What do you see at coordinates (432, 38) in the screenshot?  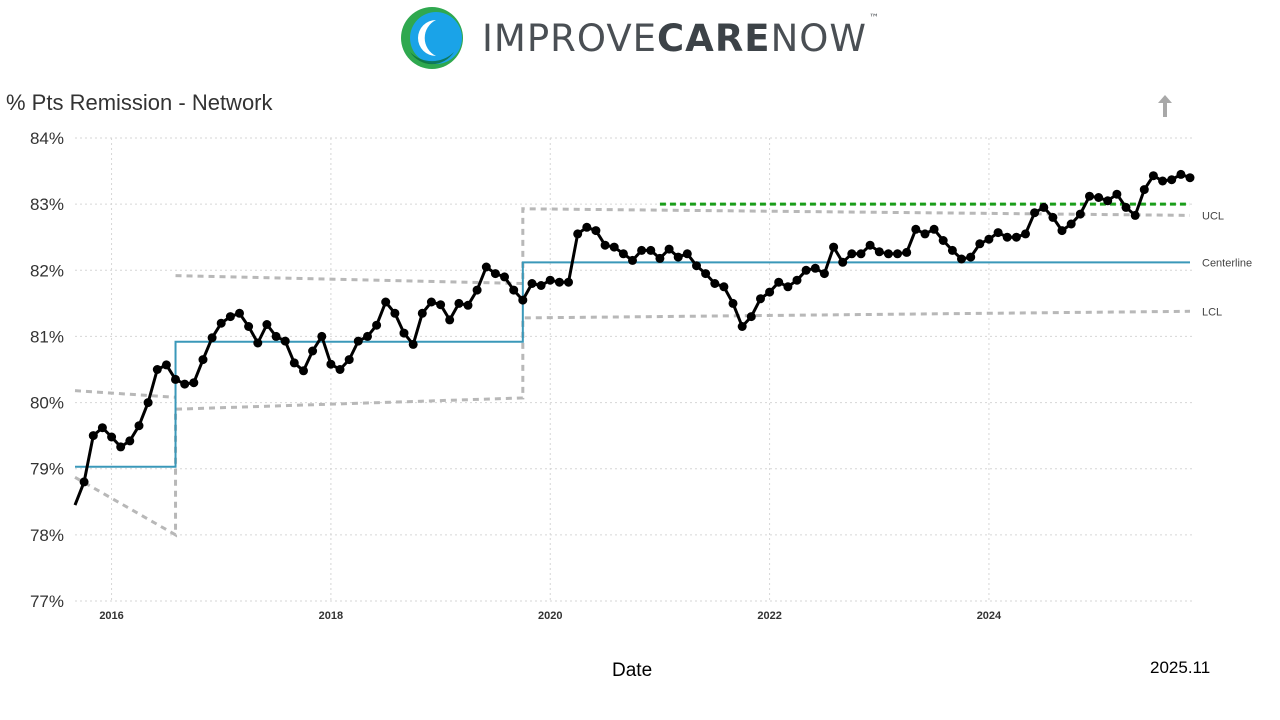 I see `improvecarenow-logo-icon` at bounding box center [432, 38].